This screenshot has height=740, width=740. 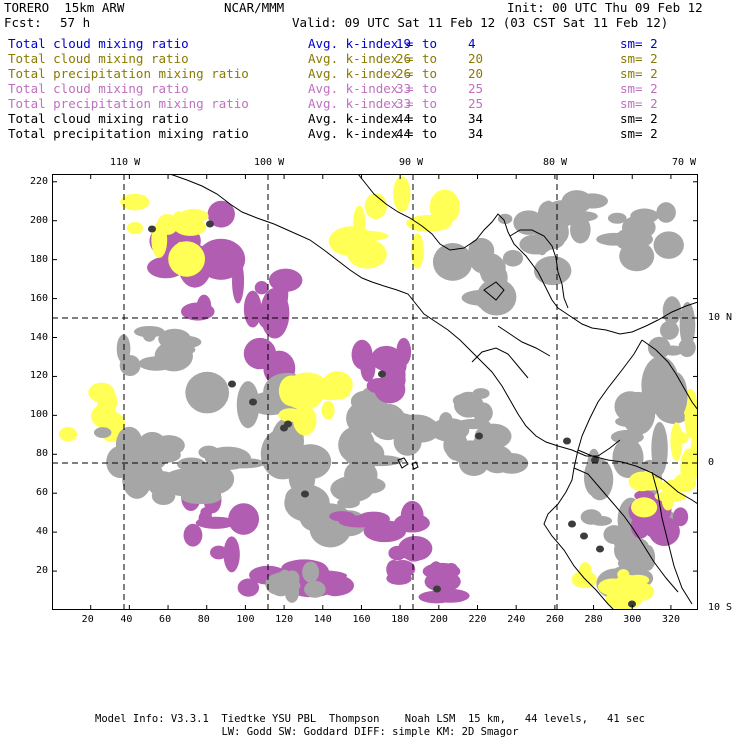 What do you see at coordinates (245, 619) in the screenshot?
I see `x-tick-label: 100` at bounding box center [245, 619].